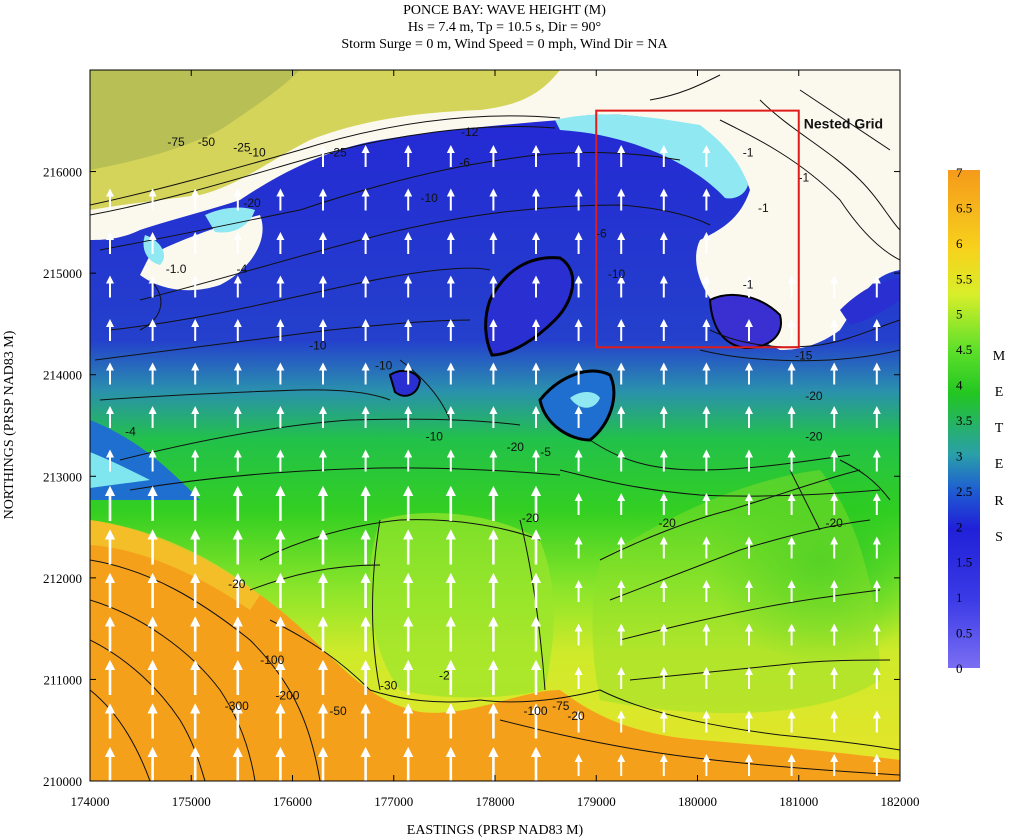 This screenshot has height=839, width=1009. Describe the element at coordinates (959, 385) in the screenshot. I see `colorbar-tick-label: 4` at that location.